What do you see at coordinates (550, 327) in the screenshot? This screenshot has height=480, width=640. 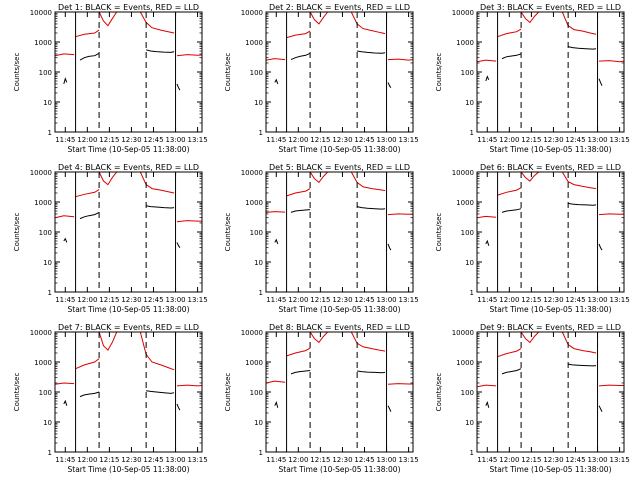 I see `panel-title: Det 9: BLACK = Events, RED = LLD` at bounding box center [550, 327].